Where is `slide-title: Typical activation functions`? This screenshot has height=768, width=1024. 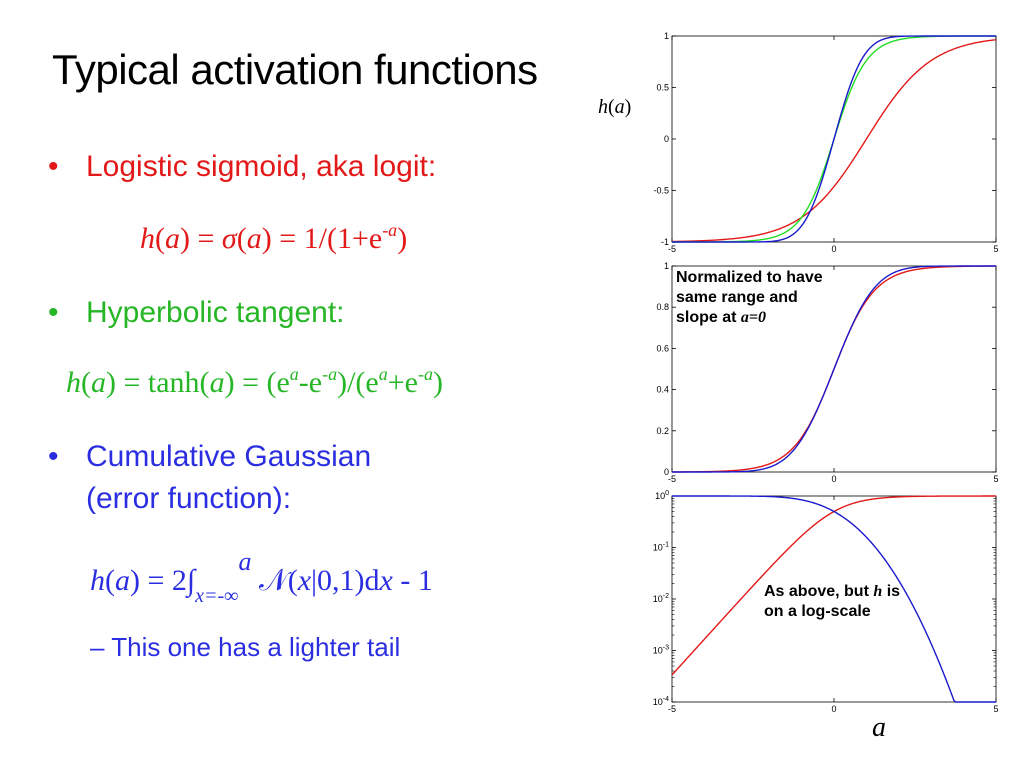
slide-title: Typical activation functions is located at coordinates (295, 69).